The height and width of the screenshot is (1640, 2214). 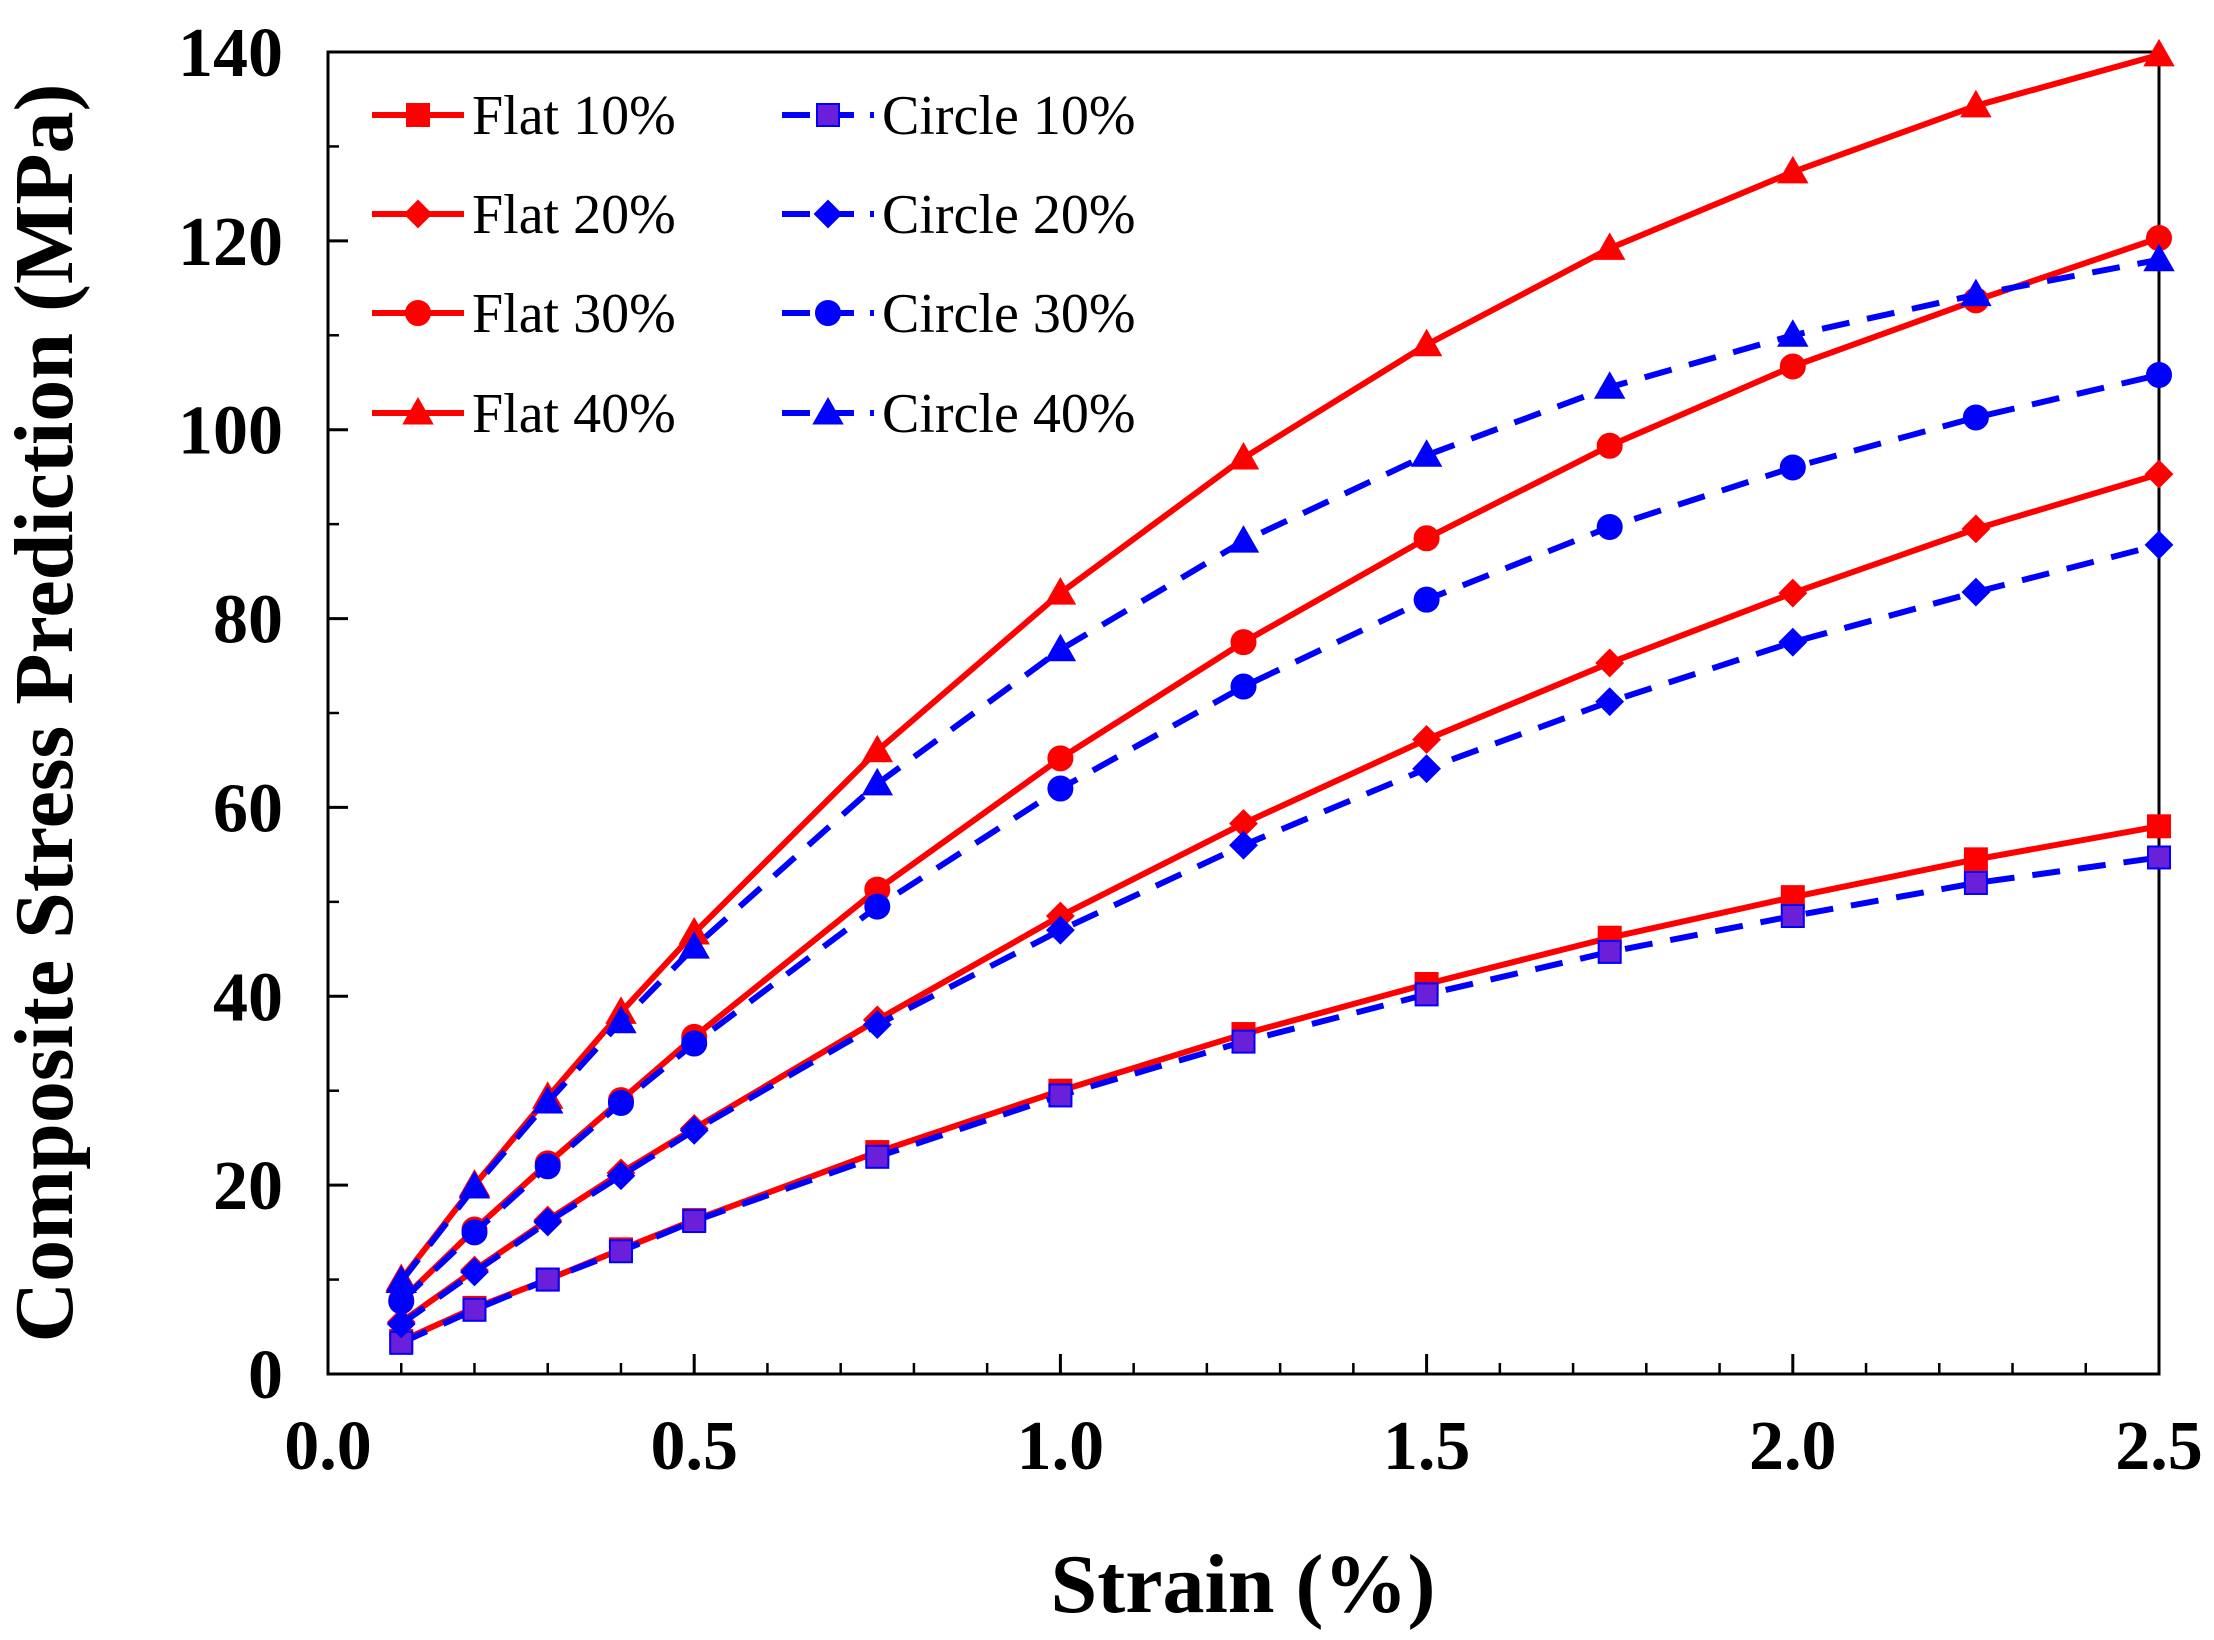 I want to click on legend-item: Circle 40%, so click(x=958, y=414).